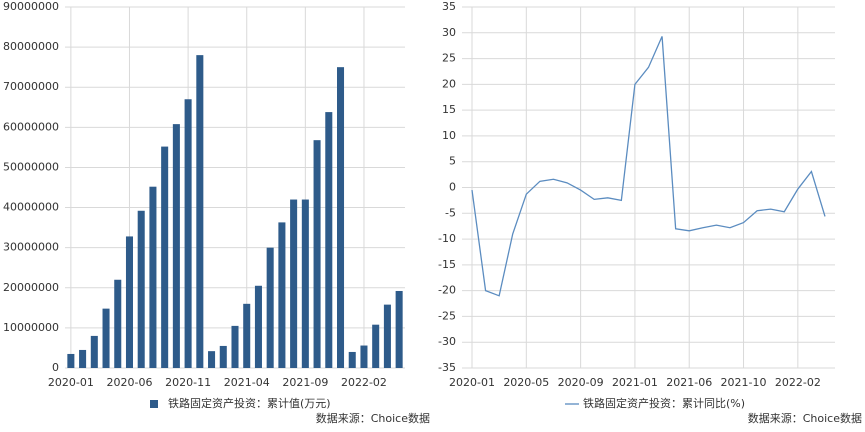  Describe the element at coordinates (449, 109) in the screenshot. I see `y-tick-label: 15` at that location.